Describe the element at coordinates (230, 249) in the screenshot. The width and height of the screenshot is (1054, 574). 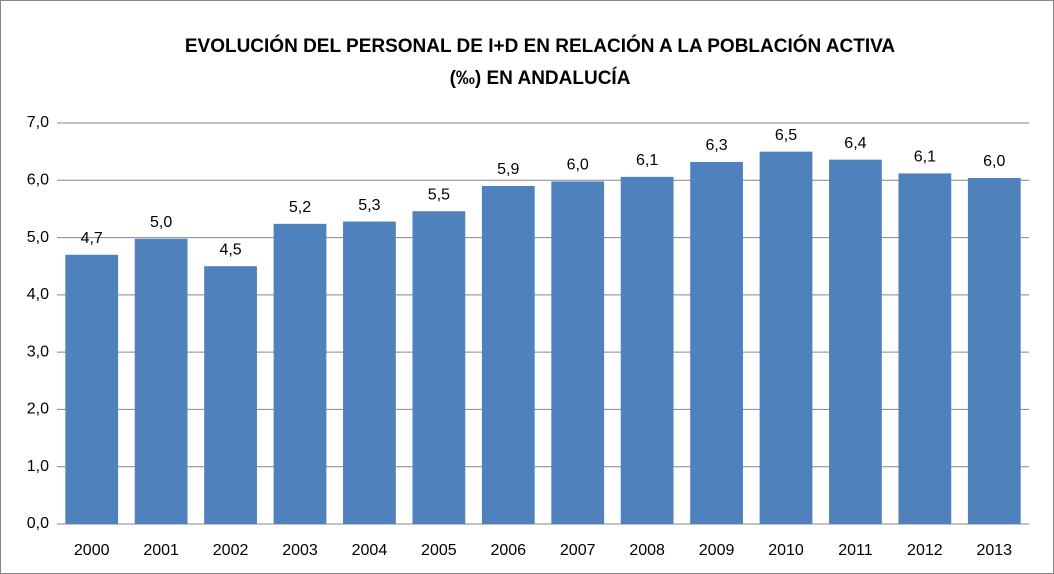
I see `data-label: 4,5` at that location.